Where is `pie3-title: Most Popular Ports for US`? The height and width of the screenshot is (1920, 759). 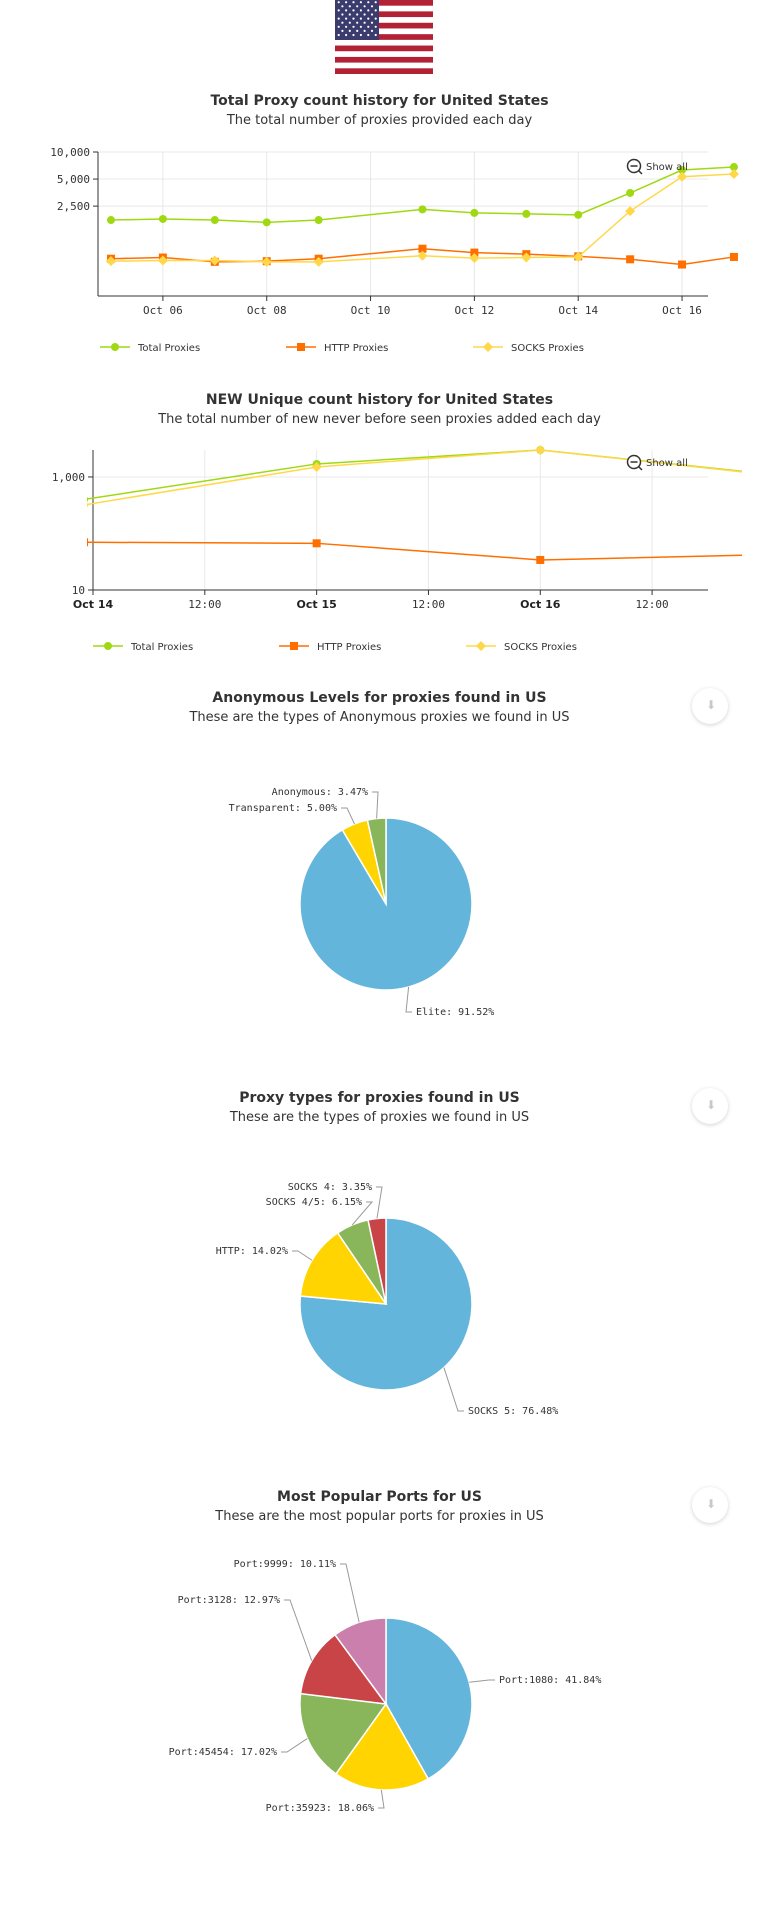
pie3-title: Most Popular Ports for US is located at coordinates (379, 1497).